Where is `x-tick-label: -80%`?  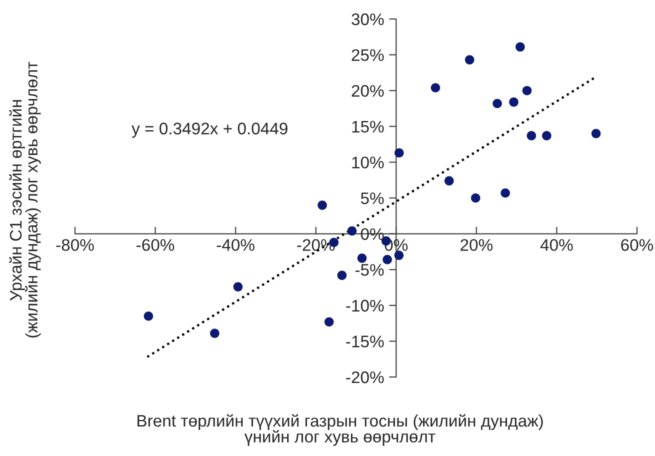 x-tick-label: -80% is located at coordinates (75, 245).